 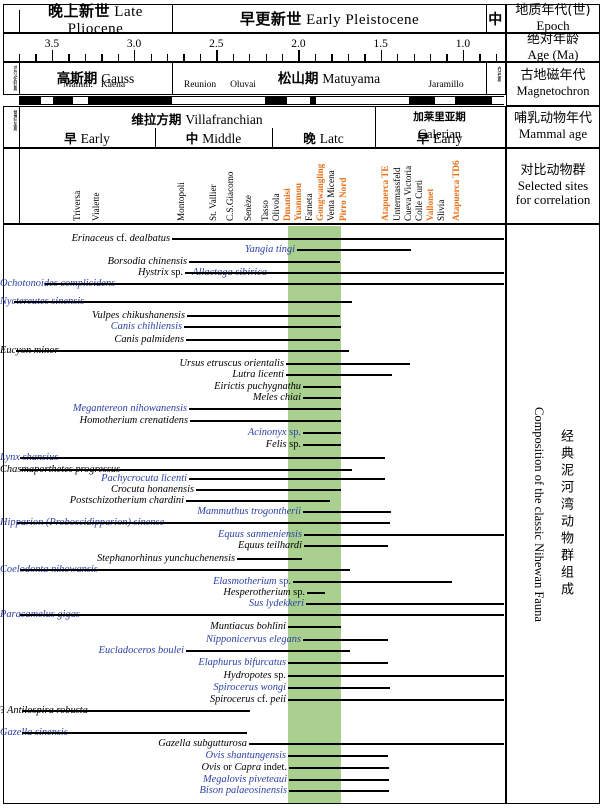 I want to click on right-label-age-line: 绝对年龄, so click(x=552, y=39).